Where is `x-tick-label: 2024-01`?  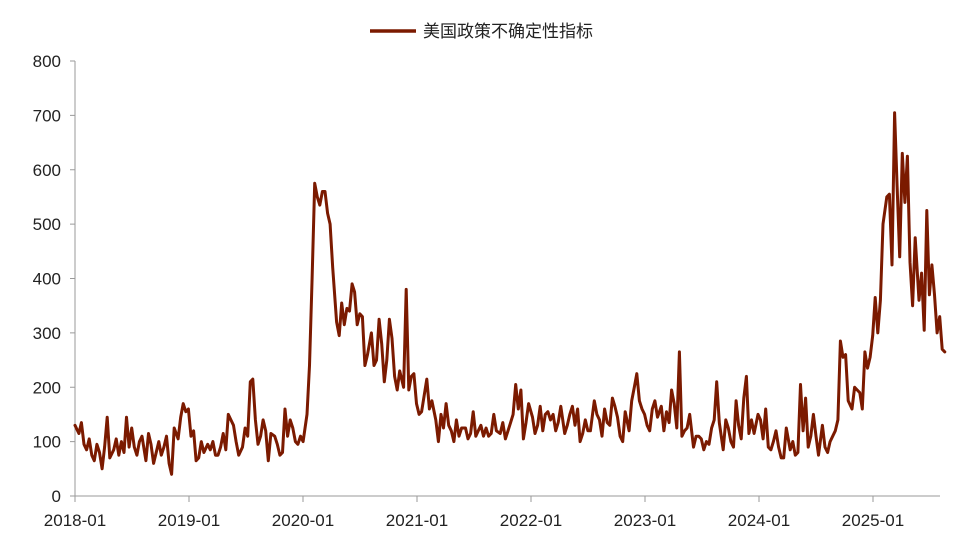 x-tick-label: 2024-01 is located at coordinates (759, 520).